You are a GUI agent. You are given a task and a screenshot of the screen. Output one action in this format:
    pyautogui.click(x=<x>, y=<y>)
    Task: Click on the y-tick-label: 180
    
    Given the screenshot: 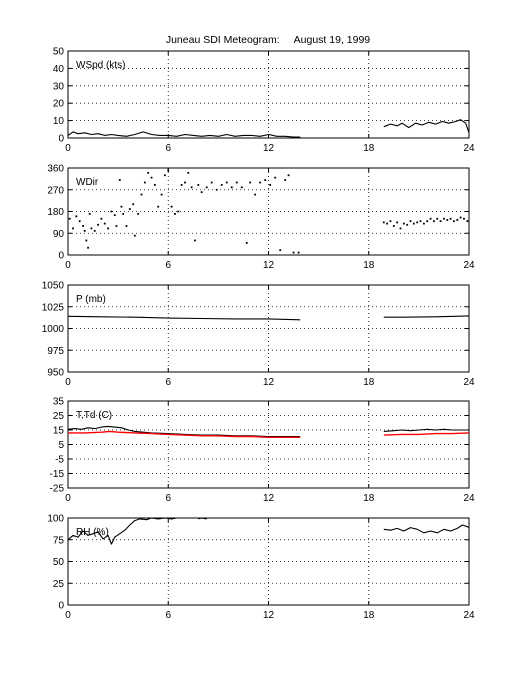 What is the action you would take?
    pyautogui.click(x=55, y=212)
    